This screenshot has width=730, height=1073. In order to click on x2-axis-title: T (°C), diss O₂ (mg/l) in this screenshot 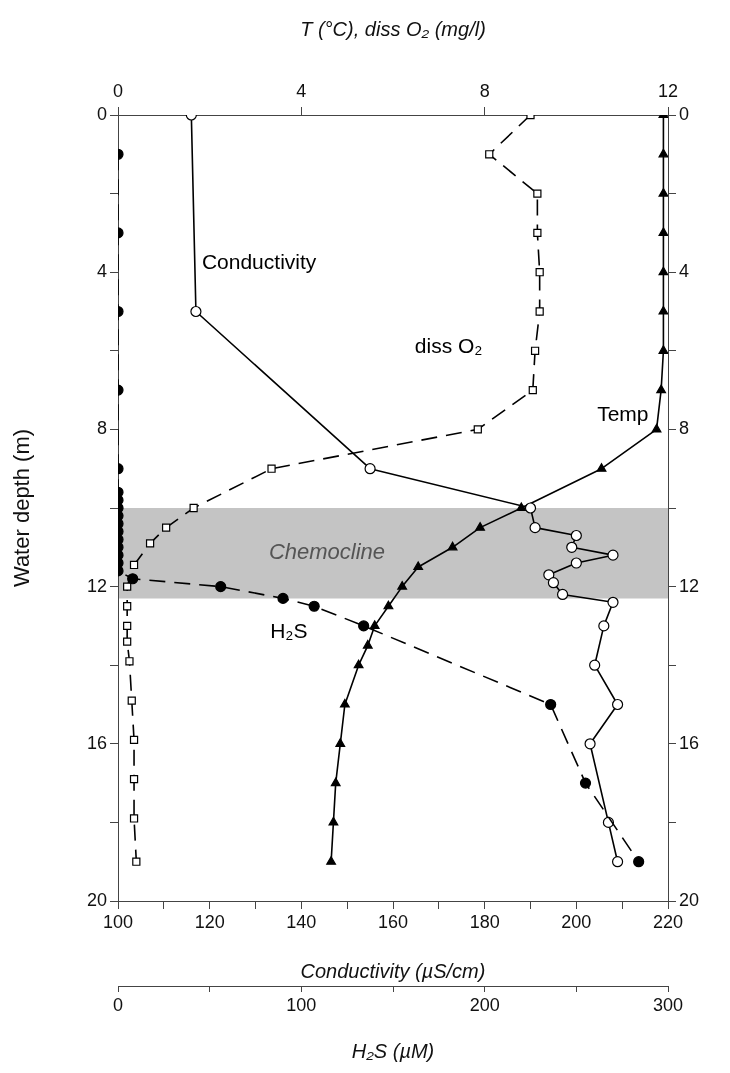, I will do `click(393, 28)`.